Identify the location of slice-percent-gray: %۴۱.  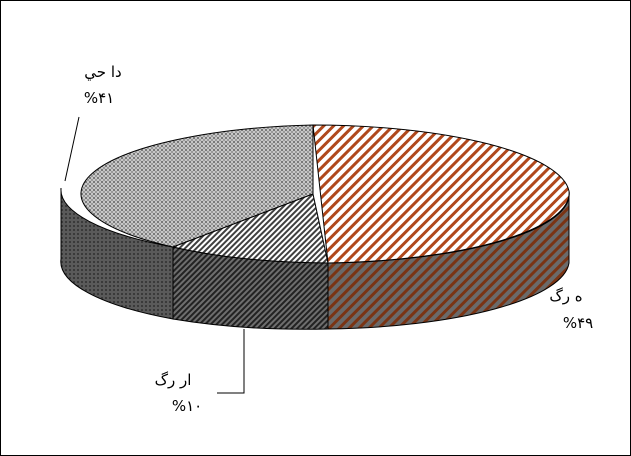
(99, 98).